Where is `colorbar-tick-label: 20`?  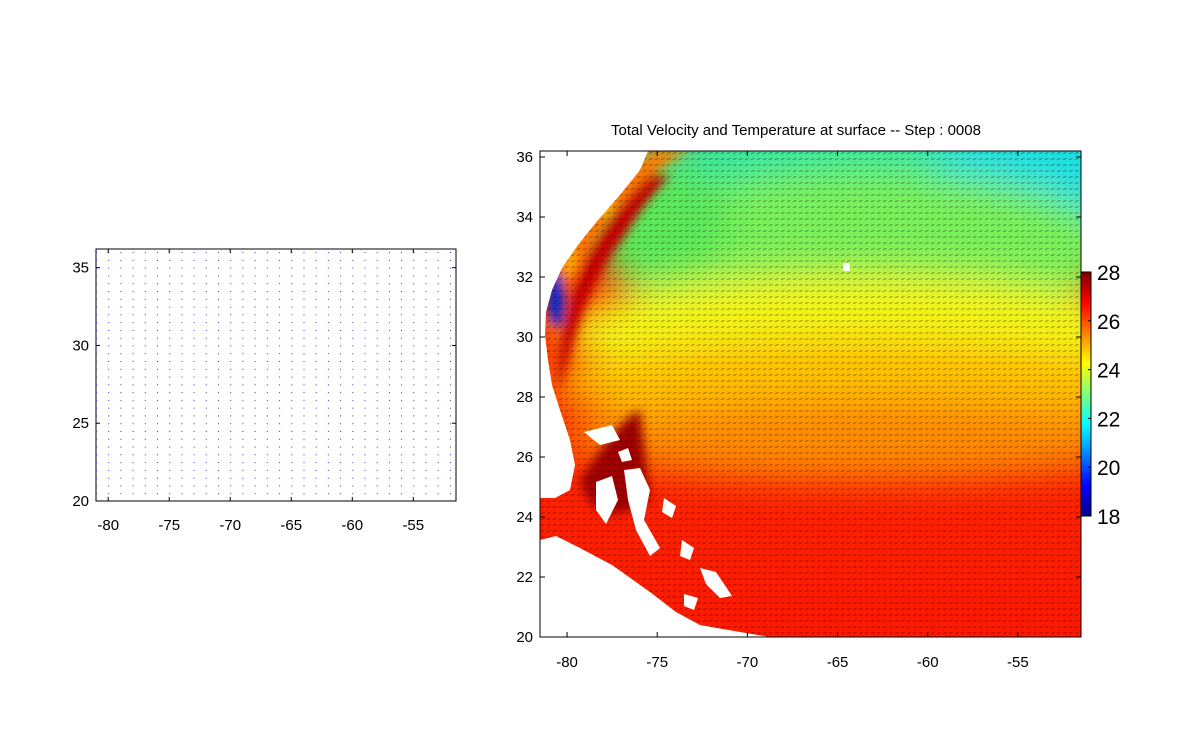
colorbar-tick-label: 20 is located at coordinates (1108, 468).